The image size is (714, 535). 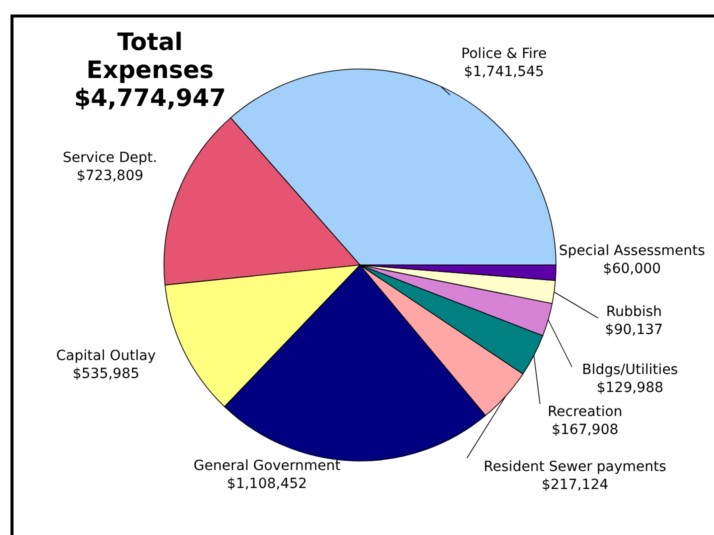 I want to click on data-label: $167,908, so click(x=585, y=430).